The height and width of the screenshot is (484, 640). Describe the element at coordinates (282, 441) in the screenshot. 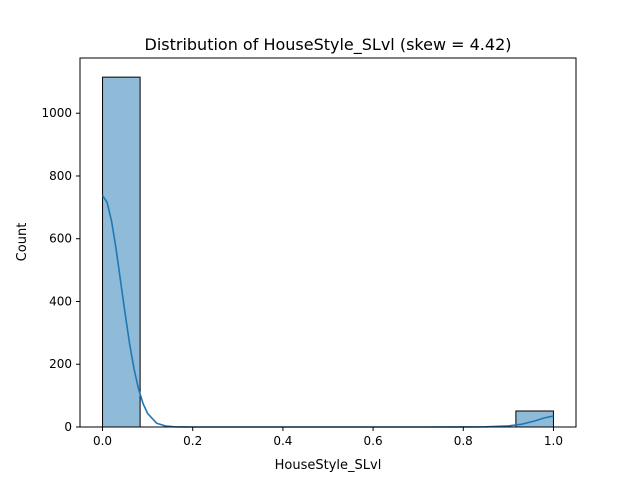

I see `x-tick-label: 0.4` at that location.